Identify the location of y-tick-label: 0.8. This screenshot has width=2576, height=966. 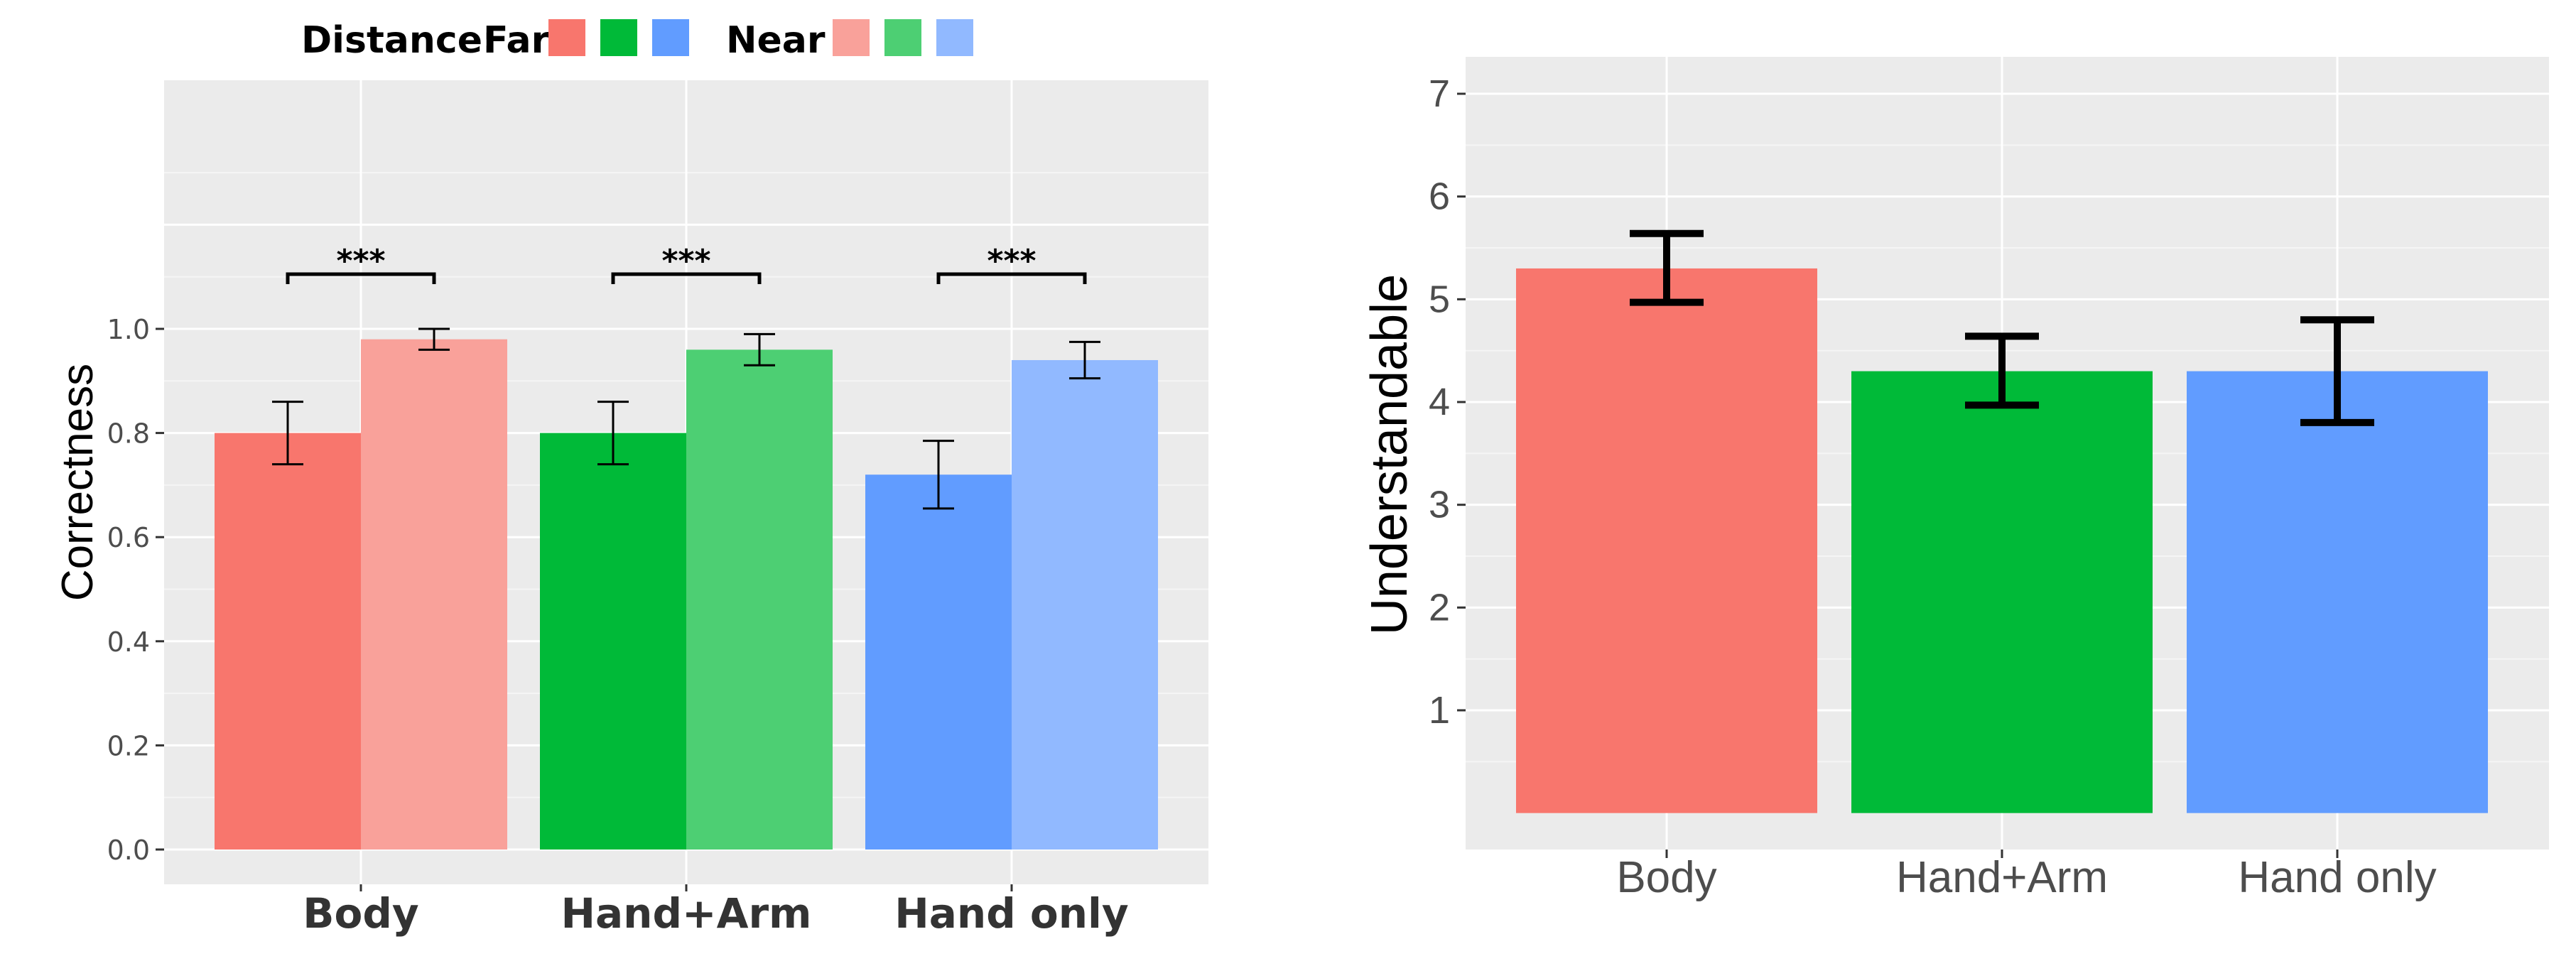
(128, 434).